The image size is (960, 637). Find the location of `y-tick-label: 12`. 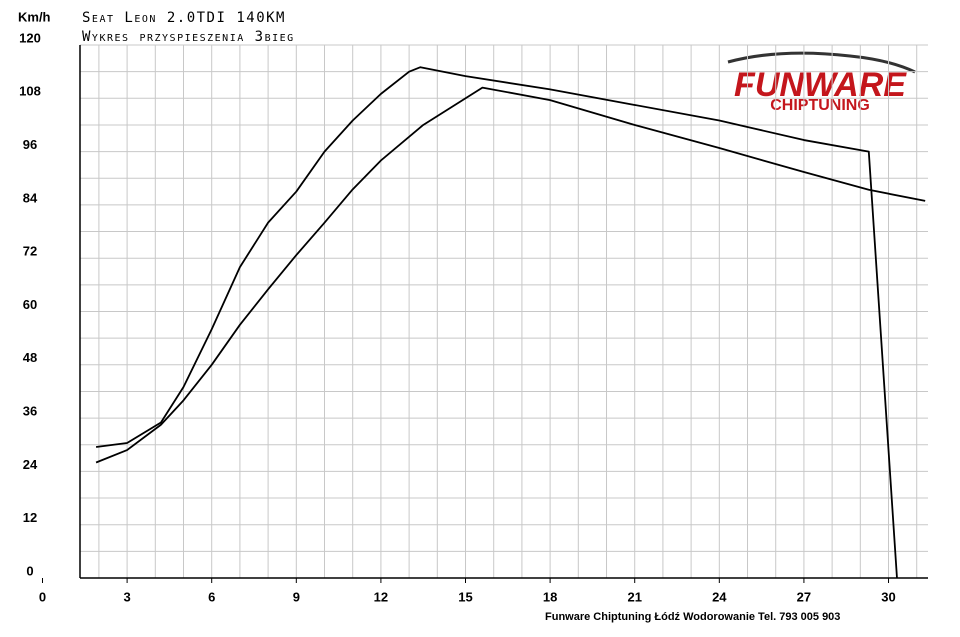

y-tick-label: 12 is located at coordinates (30, 517).